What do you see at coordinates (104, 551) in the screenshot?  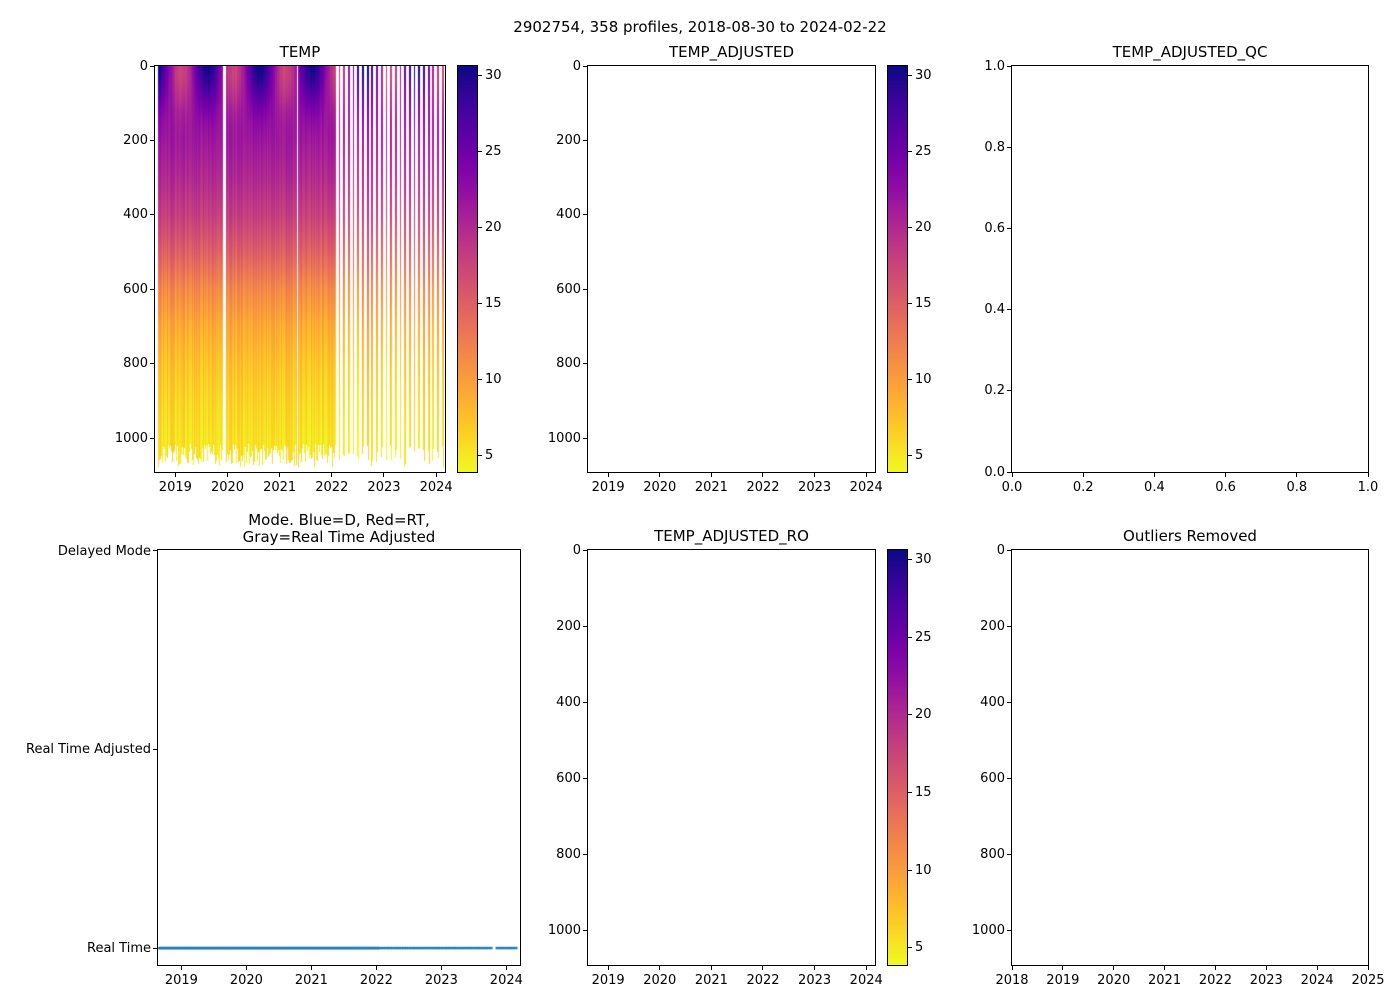 I see `y-tick-label: Delayed Mode` at bounding box center [104, 551].